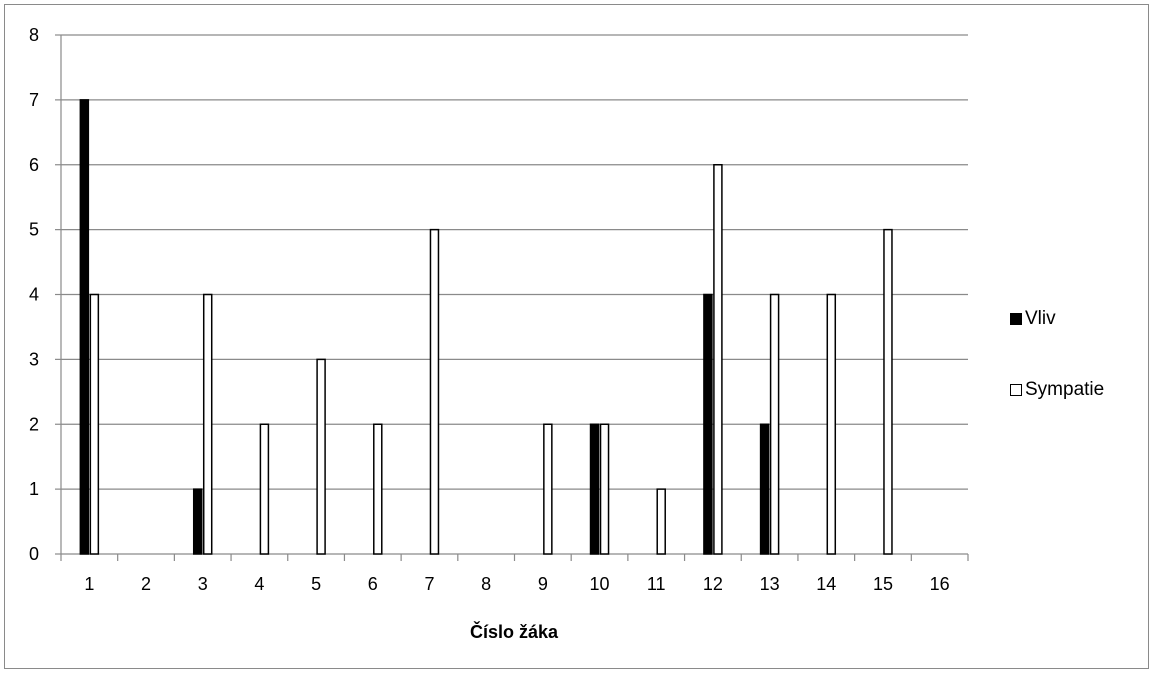  What do you see at coordinates (34, 230) in the screenshot?
I see `y-tick-label-5: 5` at bounding box center [34, 230].